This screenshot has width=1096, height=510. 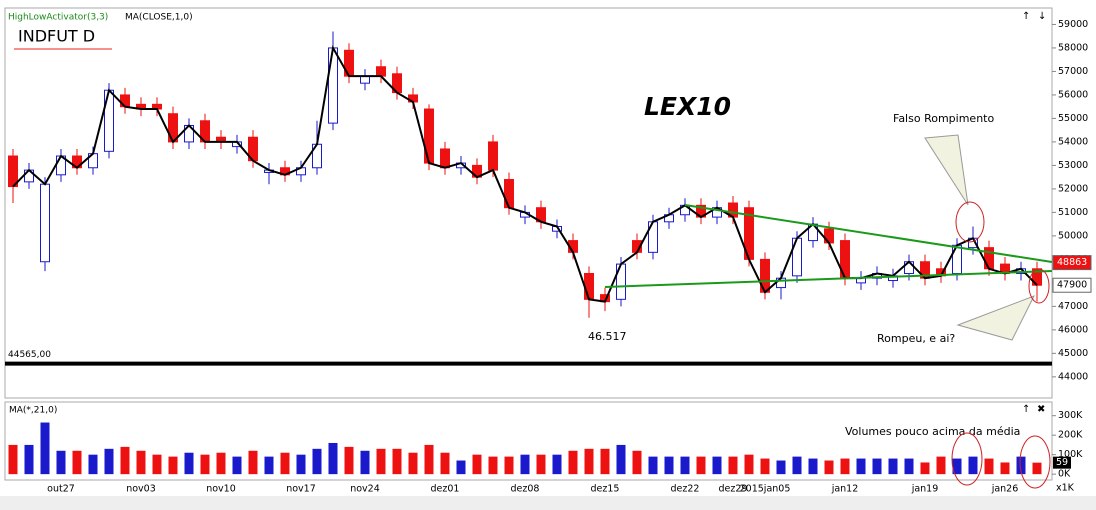 What do you see at coordinates (1073, 188) in the screenshot?
I see `y-tick-label: 52000` at bounding box center [1073, 188].